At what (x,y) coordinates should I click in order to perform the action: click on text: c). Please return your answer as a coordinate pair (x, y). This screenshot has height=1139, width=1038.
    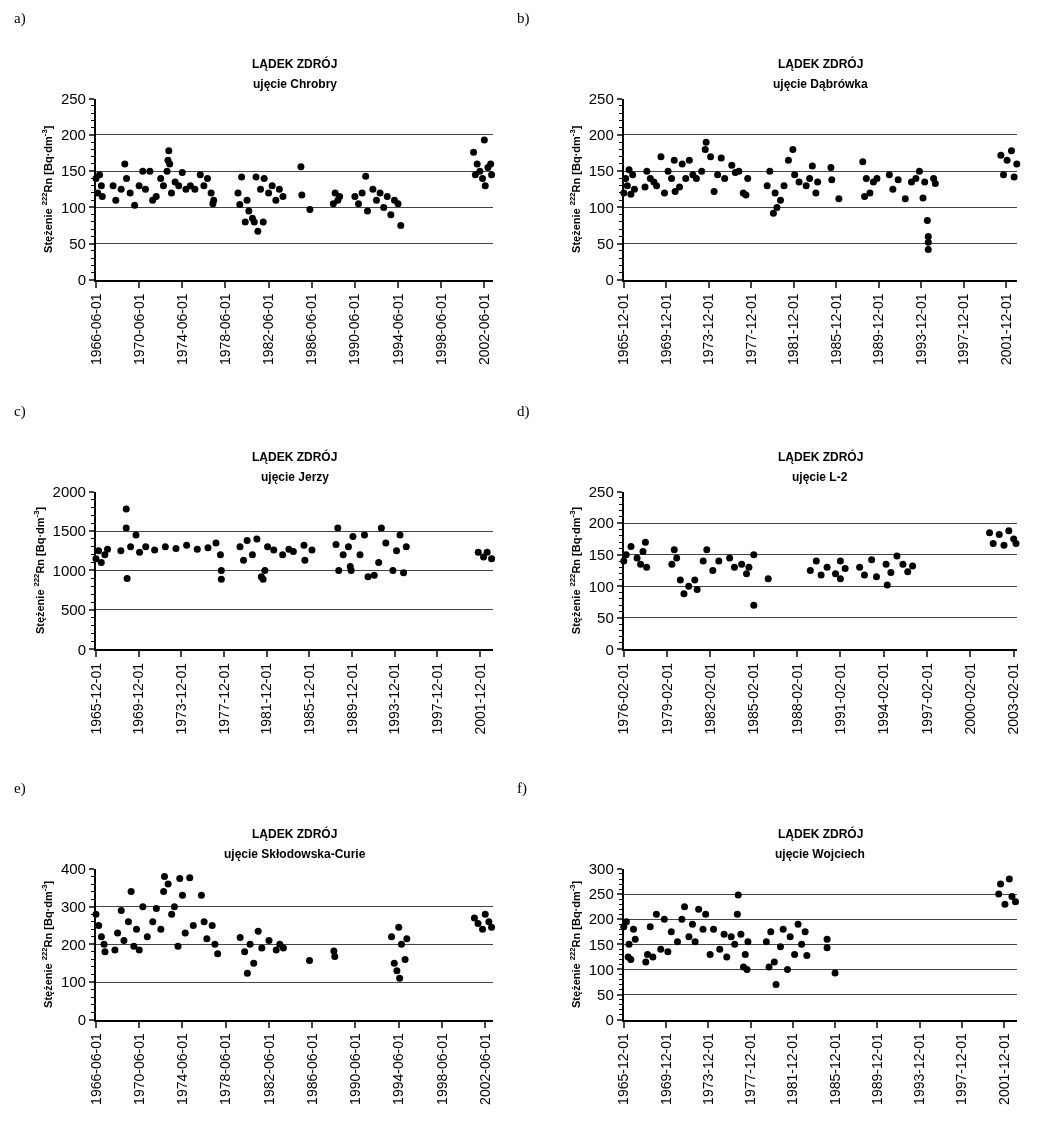
    Looking at the image, I should click on (20, 411).